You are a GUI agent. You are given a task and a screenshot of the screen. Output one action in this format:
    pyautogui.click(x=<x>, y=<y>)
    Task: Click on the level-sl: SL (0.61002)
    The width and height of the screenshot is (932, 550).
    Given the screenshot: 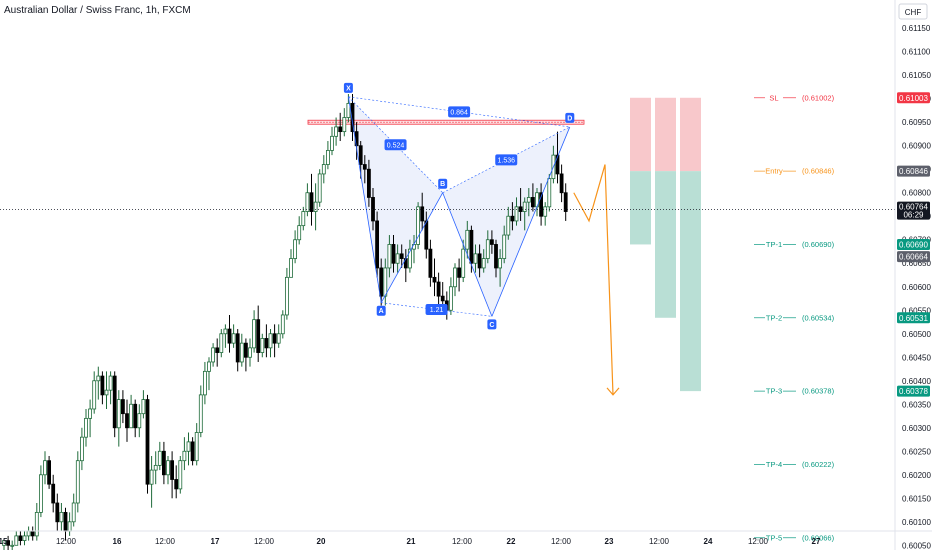 What is the action you would take?
    pyautogui.click(x=794, y=97)
    